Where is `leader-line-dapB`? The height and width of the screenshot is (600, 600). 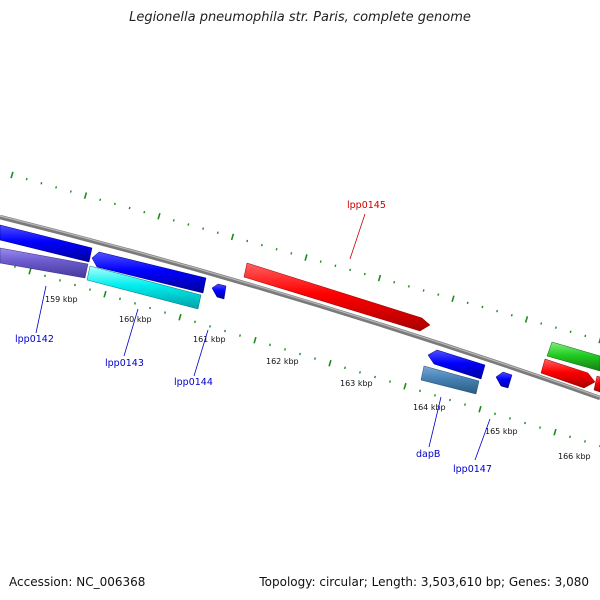
leader-line-dapB is located at coordinates (435, 422).